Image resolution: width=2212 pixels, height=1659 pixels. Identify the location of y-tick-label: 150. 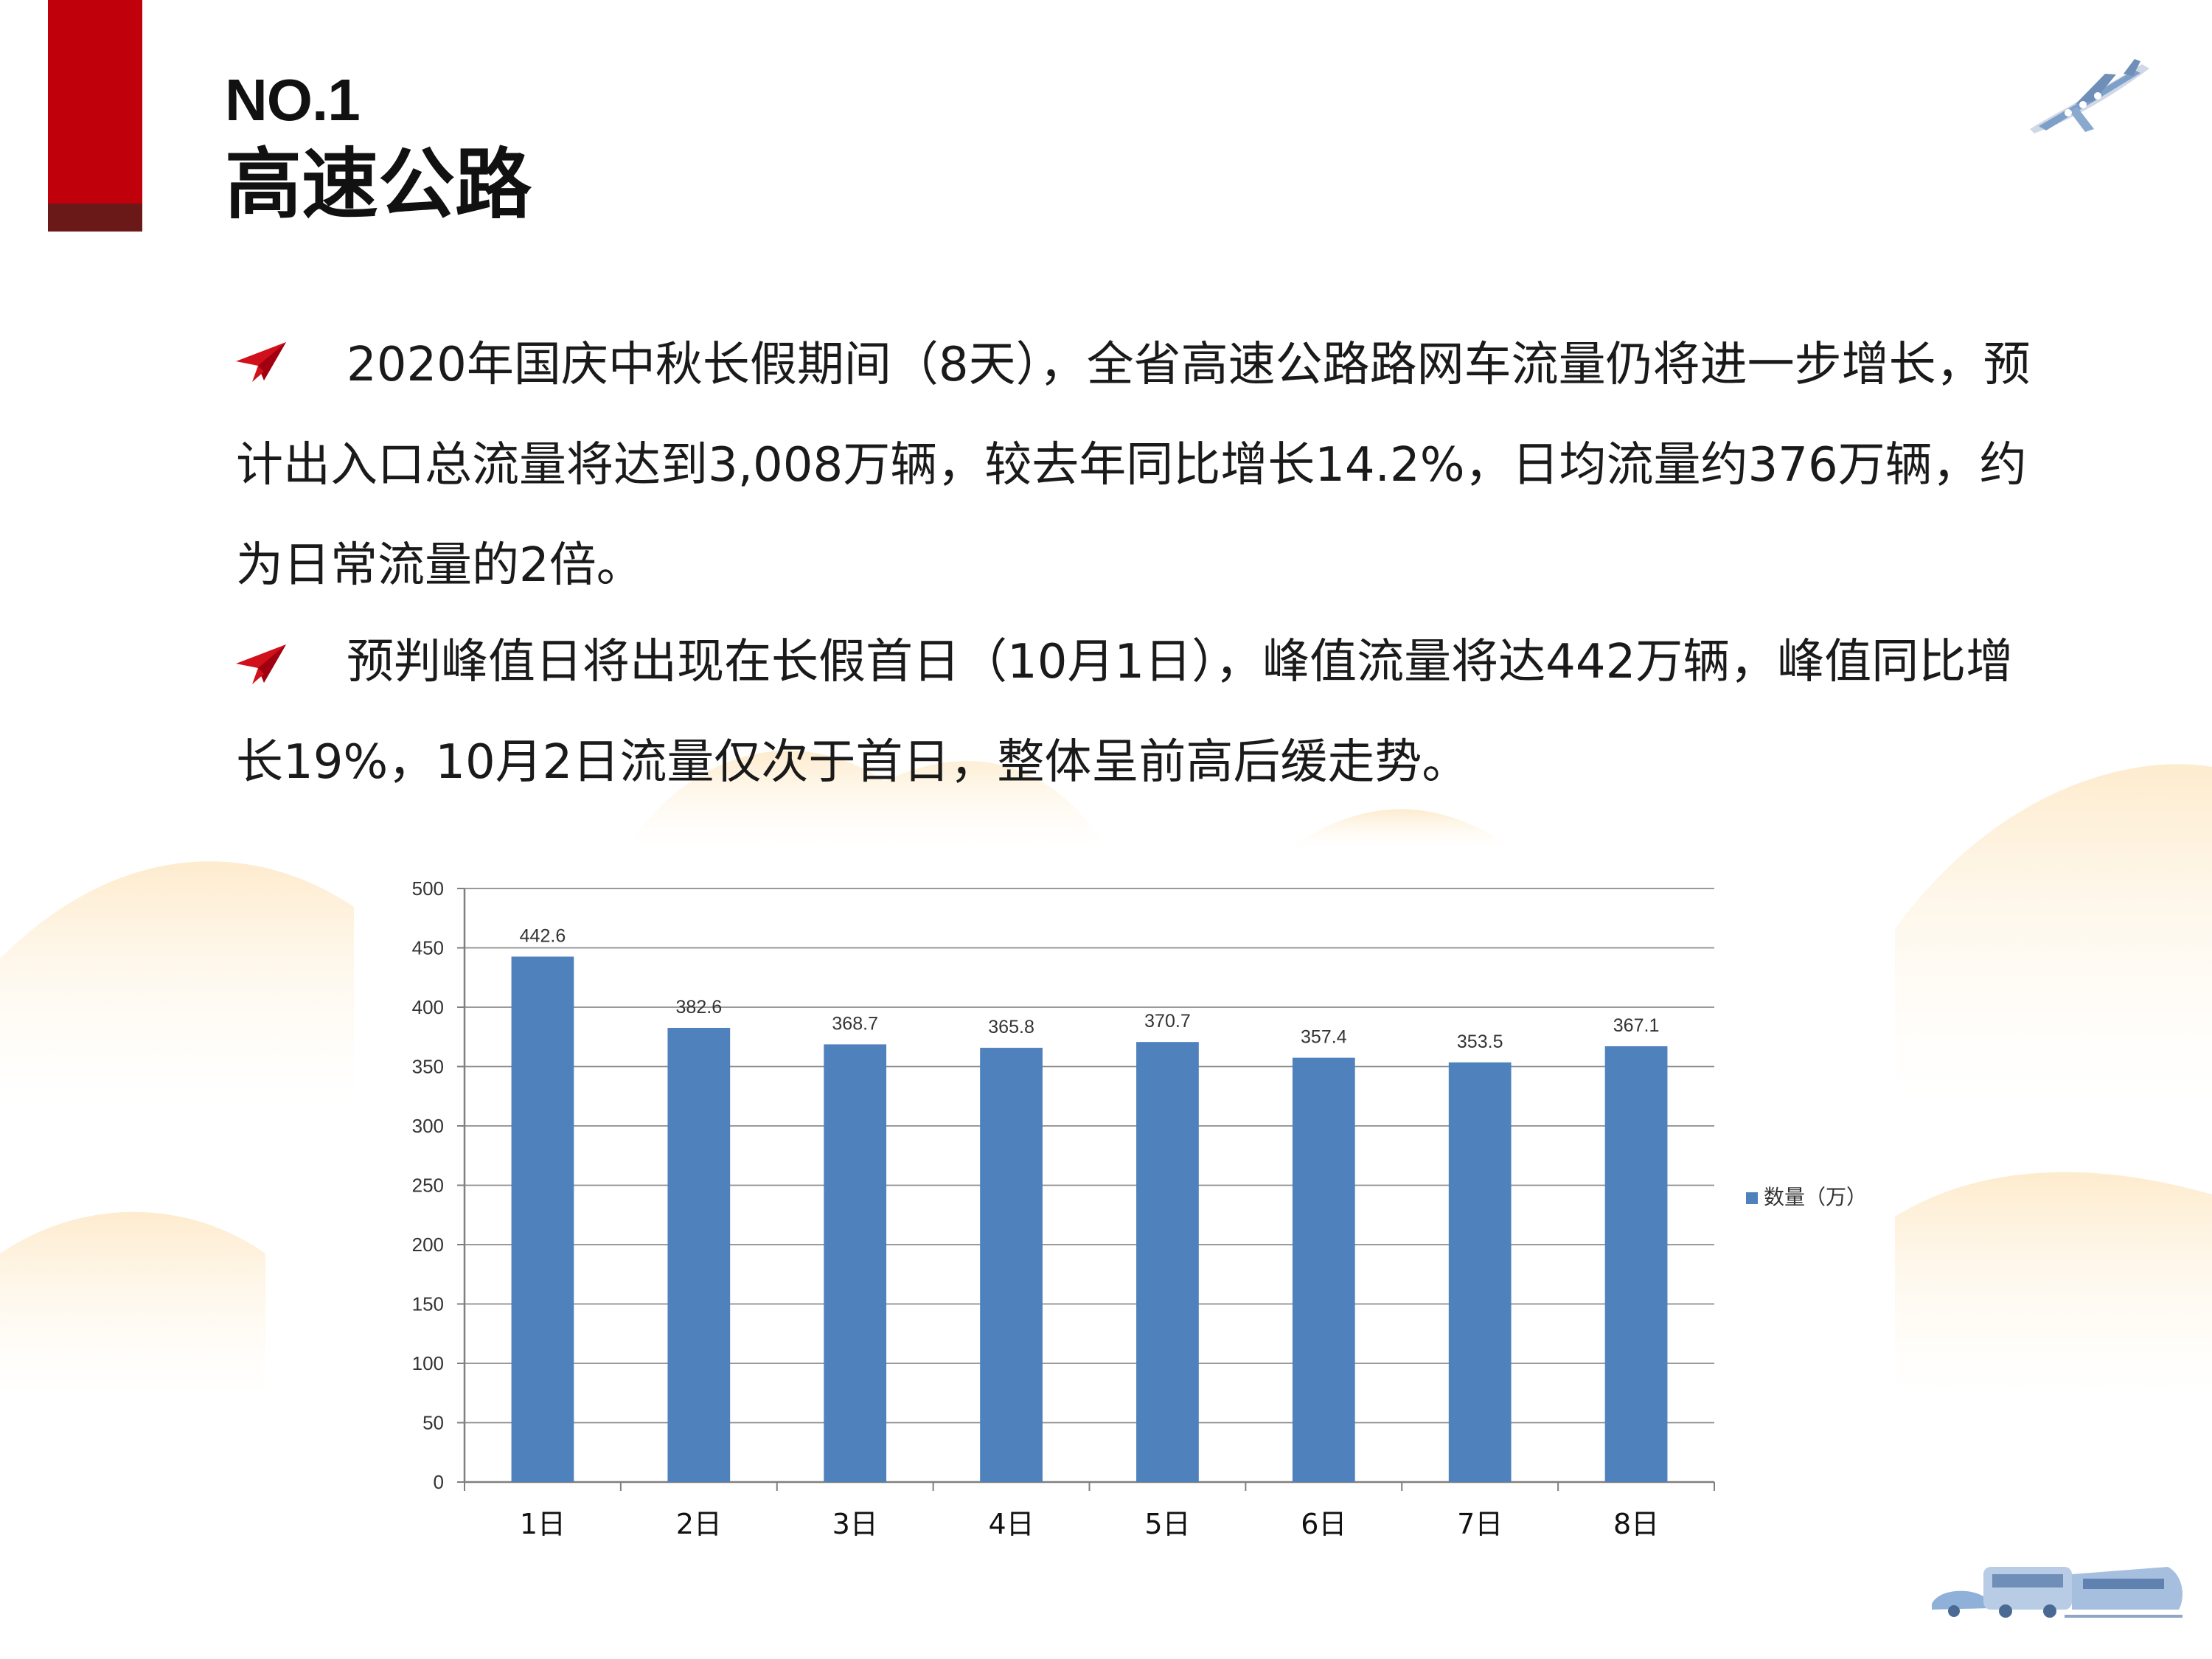
(428, 1304).